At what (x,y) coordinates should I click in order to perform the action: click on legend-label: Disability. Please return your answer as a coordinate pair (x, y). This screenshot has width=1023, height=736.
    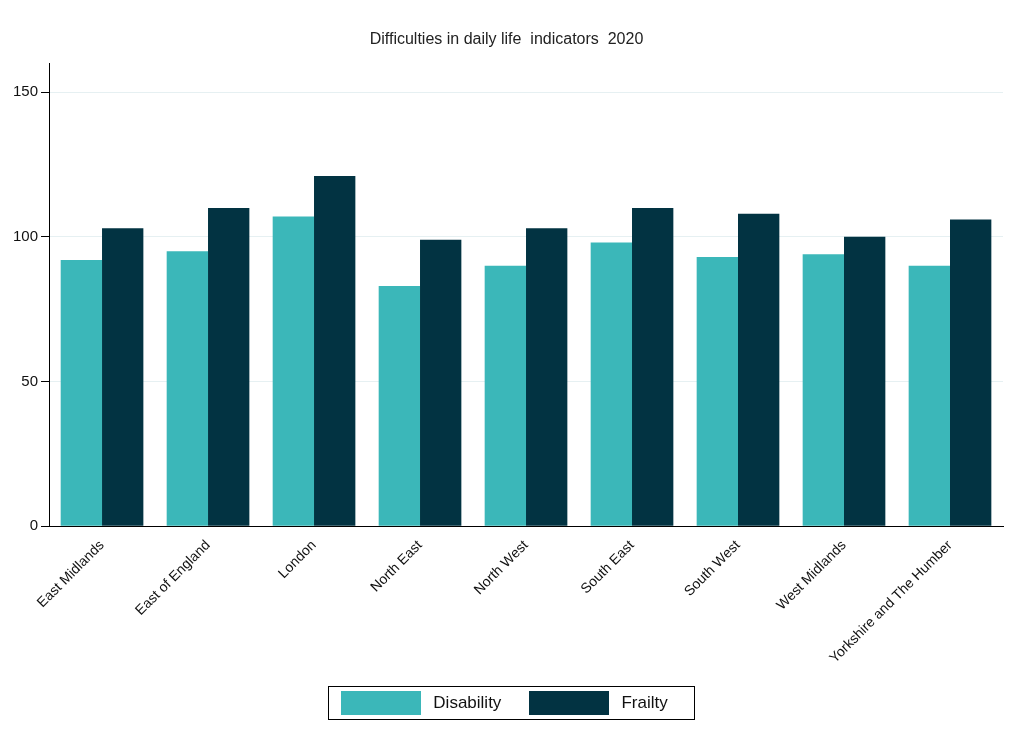
    Looking at the image, I should click on (467, 703).